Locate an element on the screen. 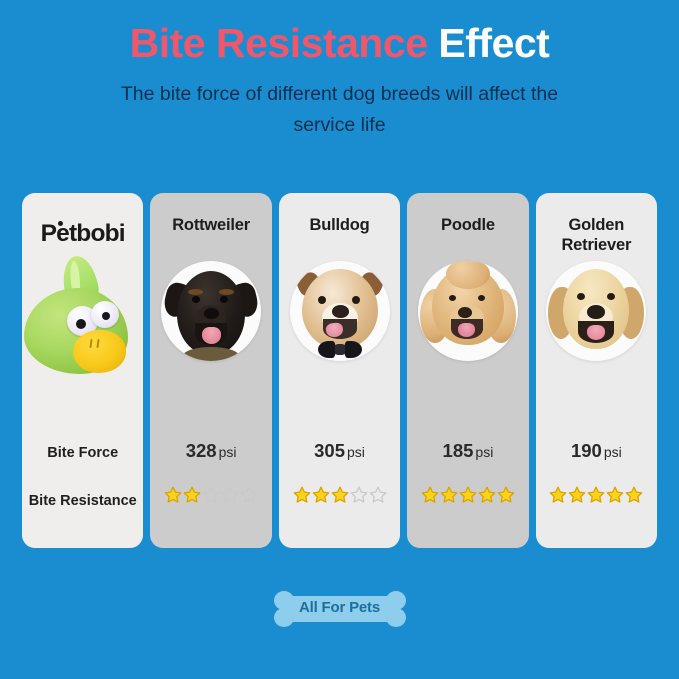 Image resolution: width=679 pixels, height=679 pixels. brand-logo: Petbobi is located at coordinates (83, 234).